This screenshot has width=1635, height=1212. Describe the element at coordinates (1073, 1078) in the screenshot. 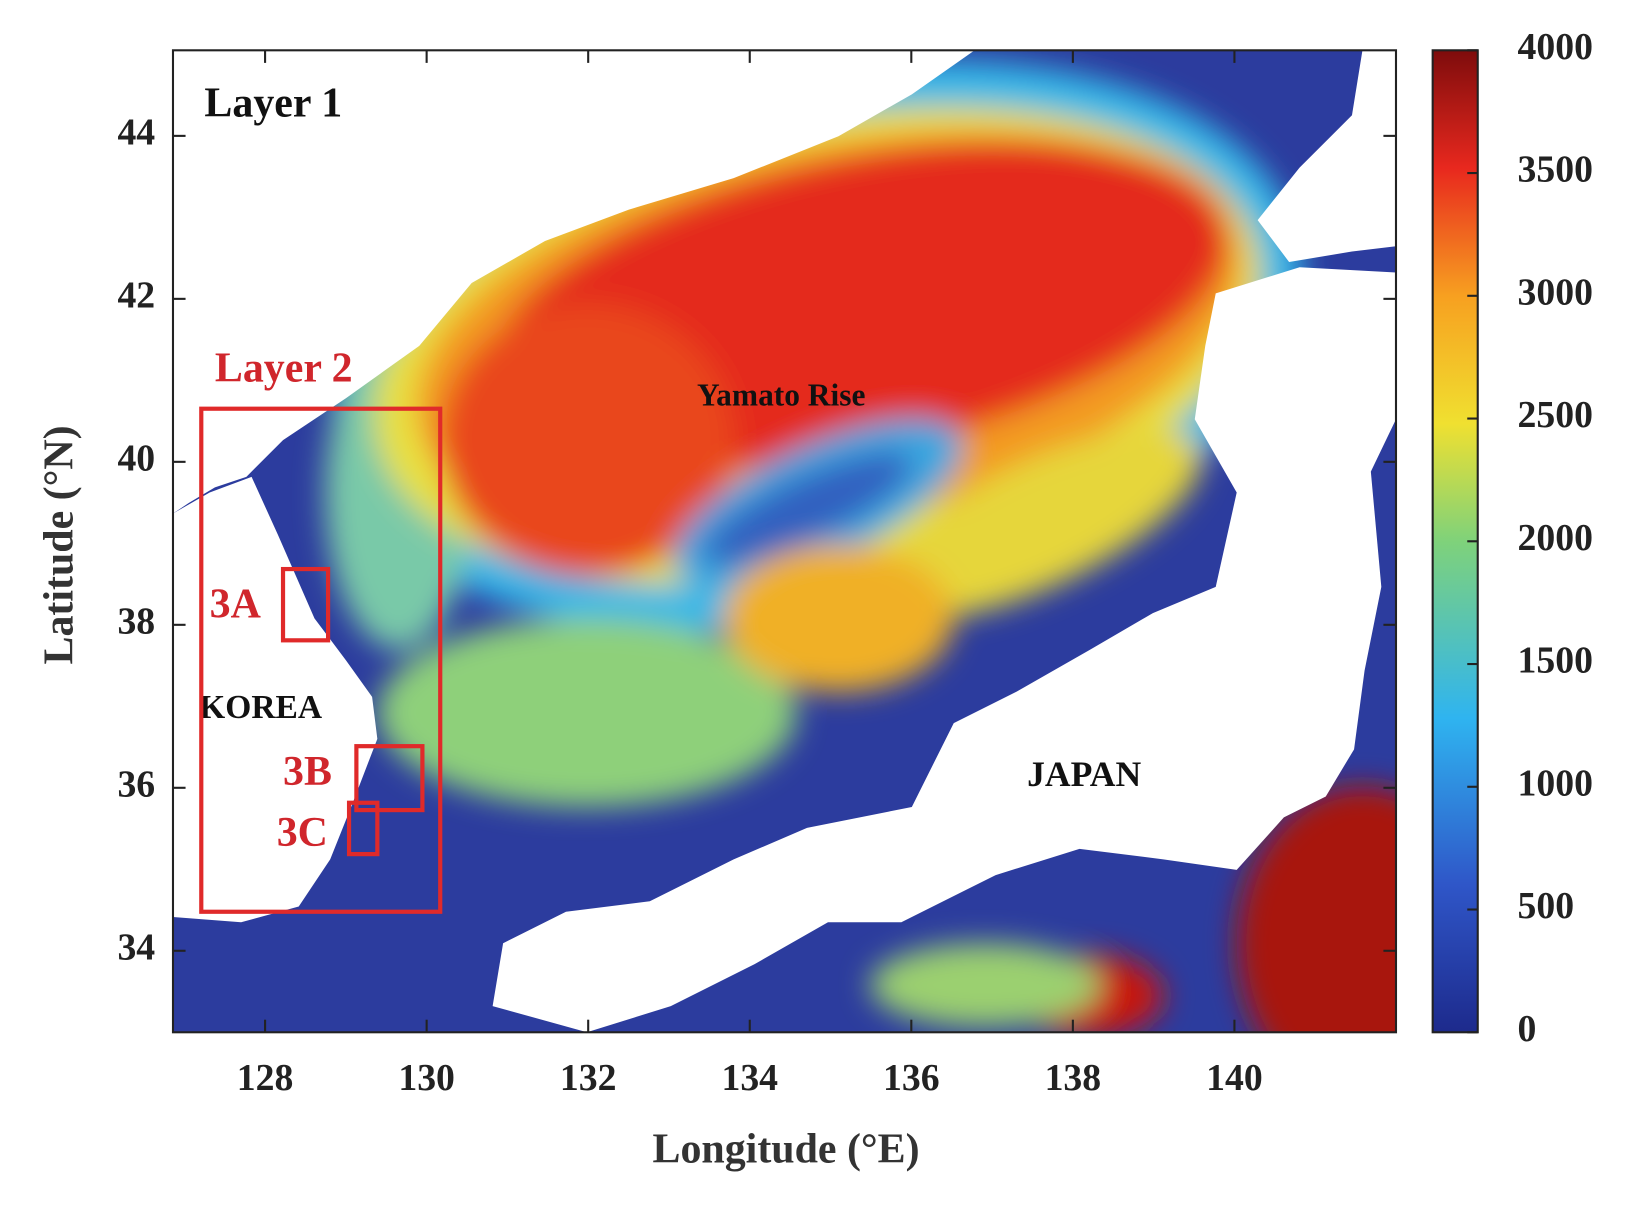

I see `x-tick-label: 138` at that location.